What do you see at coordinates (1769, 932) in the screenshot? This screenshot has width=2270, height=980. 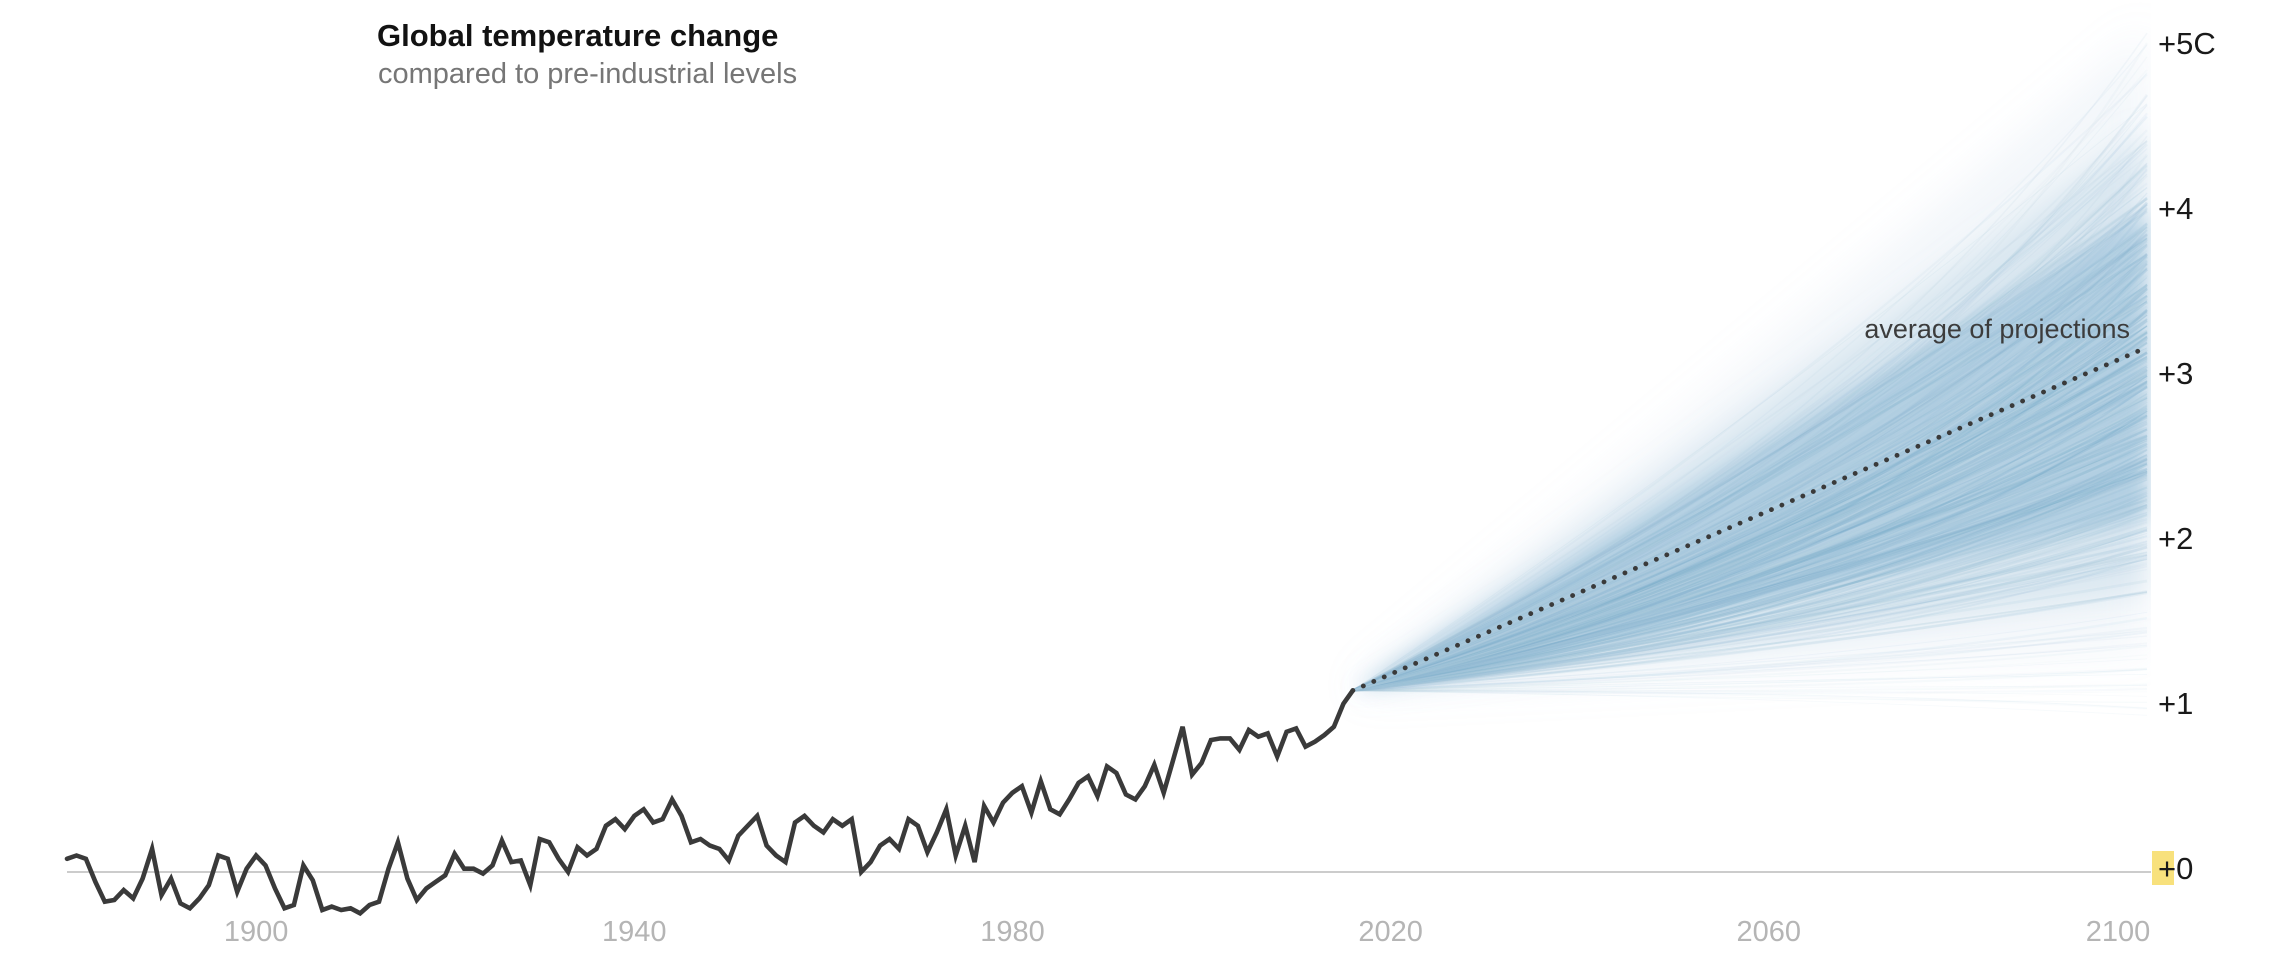 I see `x-axis-label: 2060` at bounding box center [1769, 932].